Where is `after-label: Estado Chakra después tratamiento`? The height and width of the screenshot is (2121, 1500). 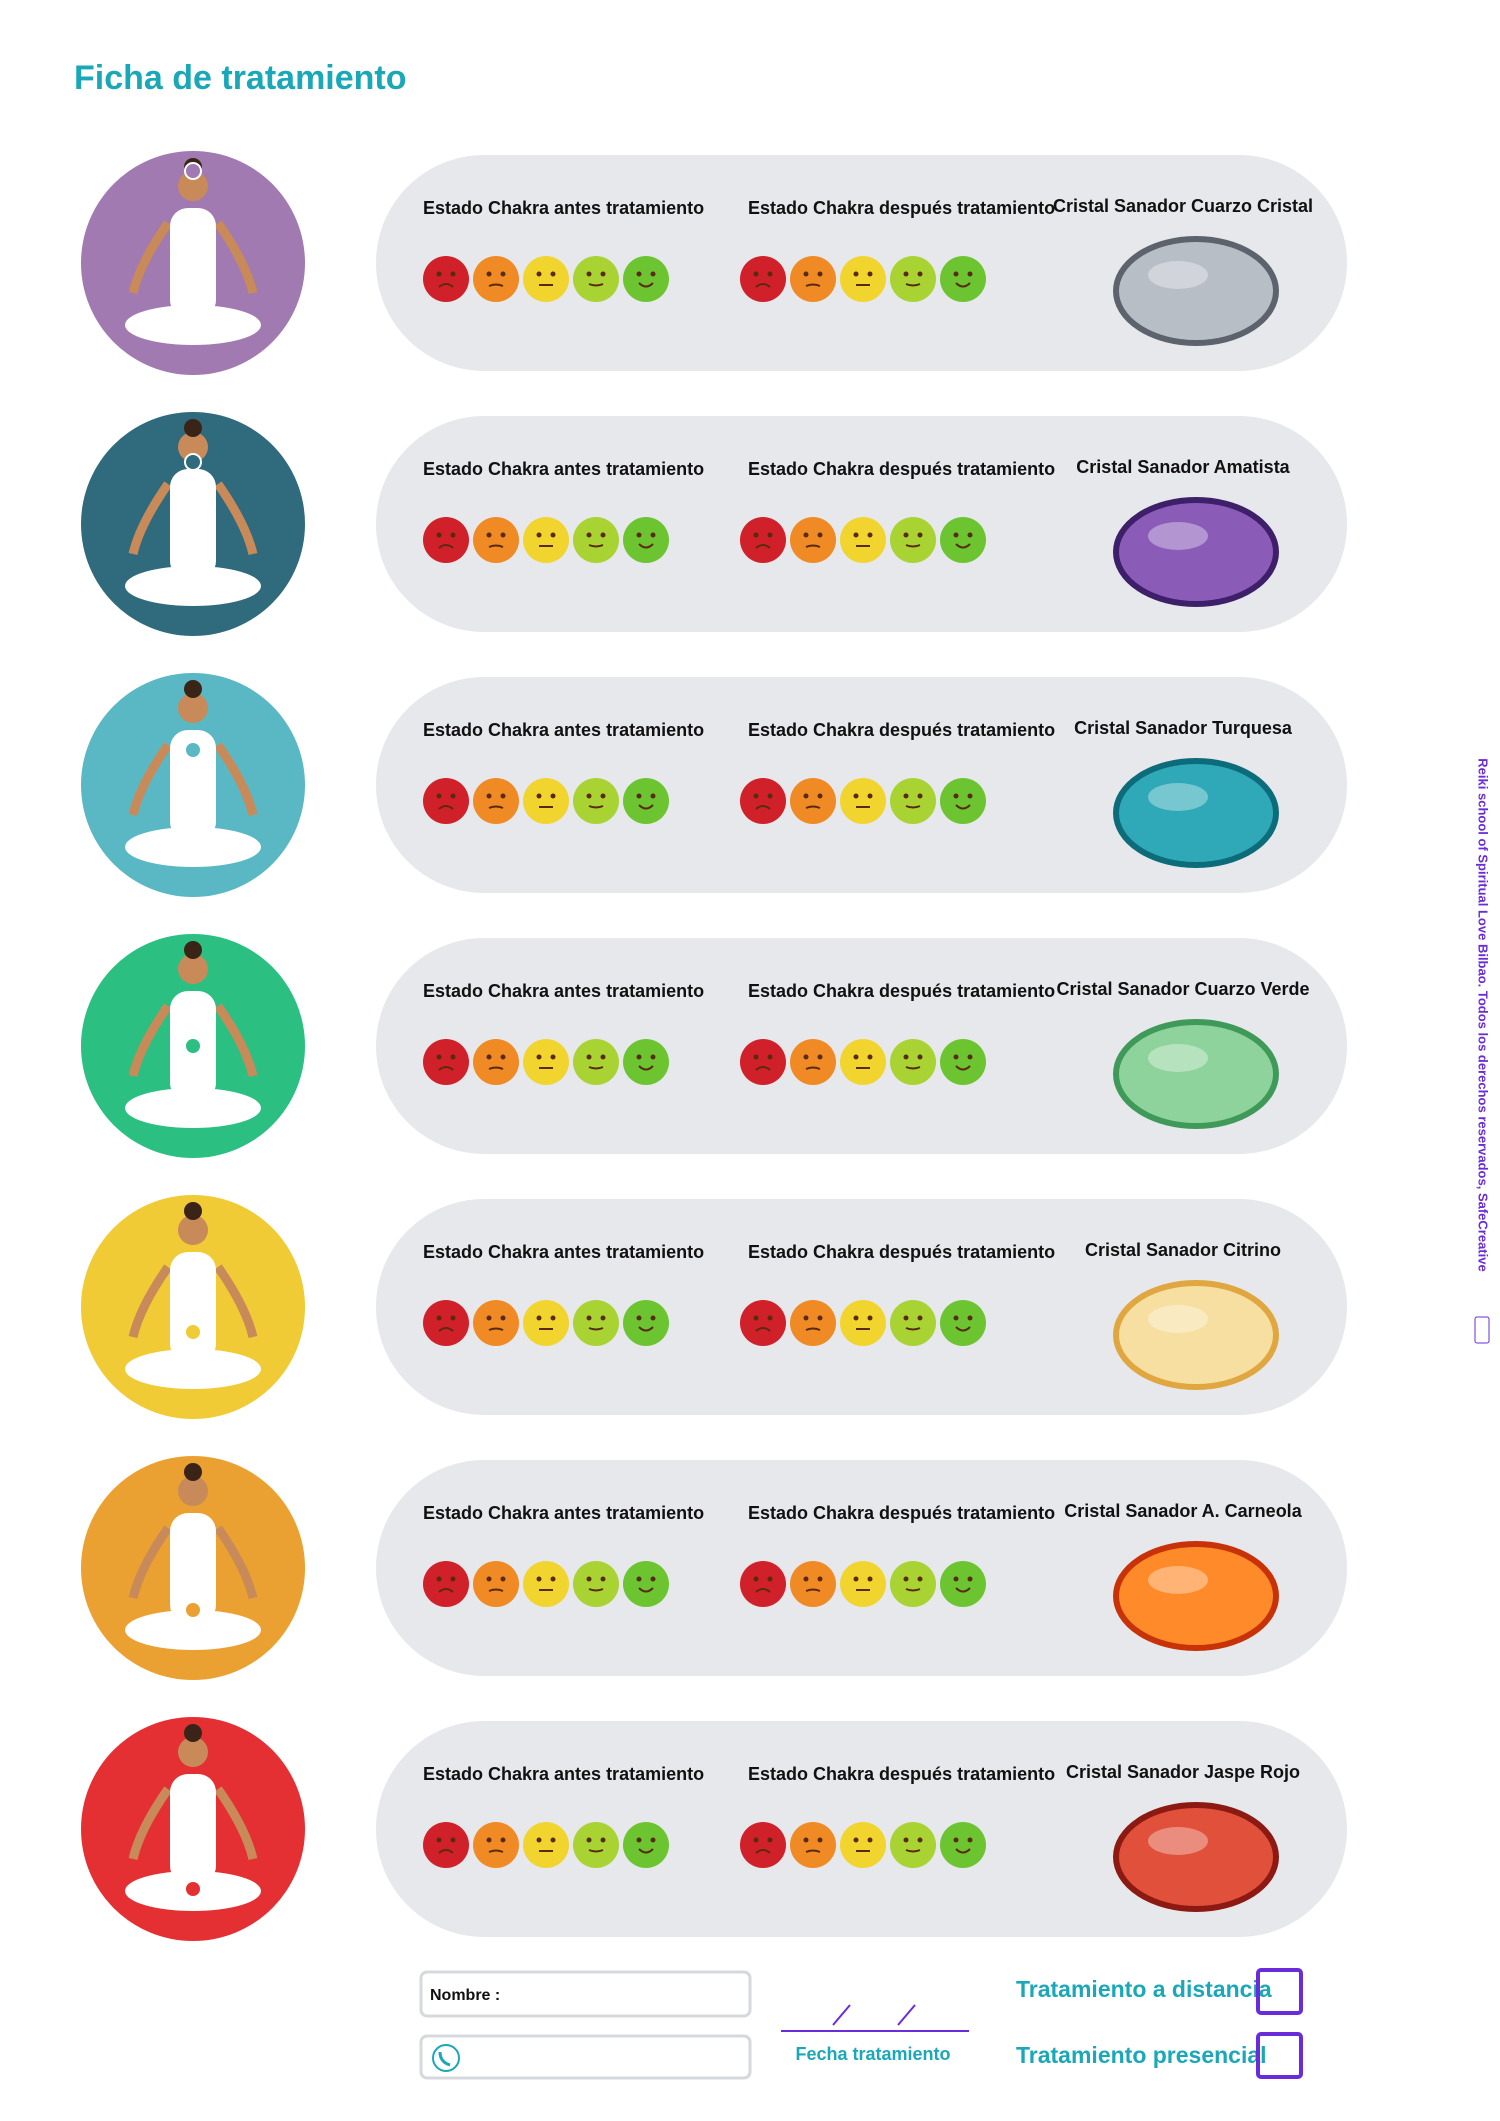 after-label: Estado Chakra después tratamiento is located at coordinates (901, 1513).